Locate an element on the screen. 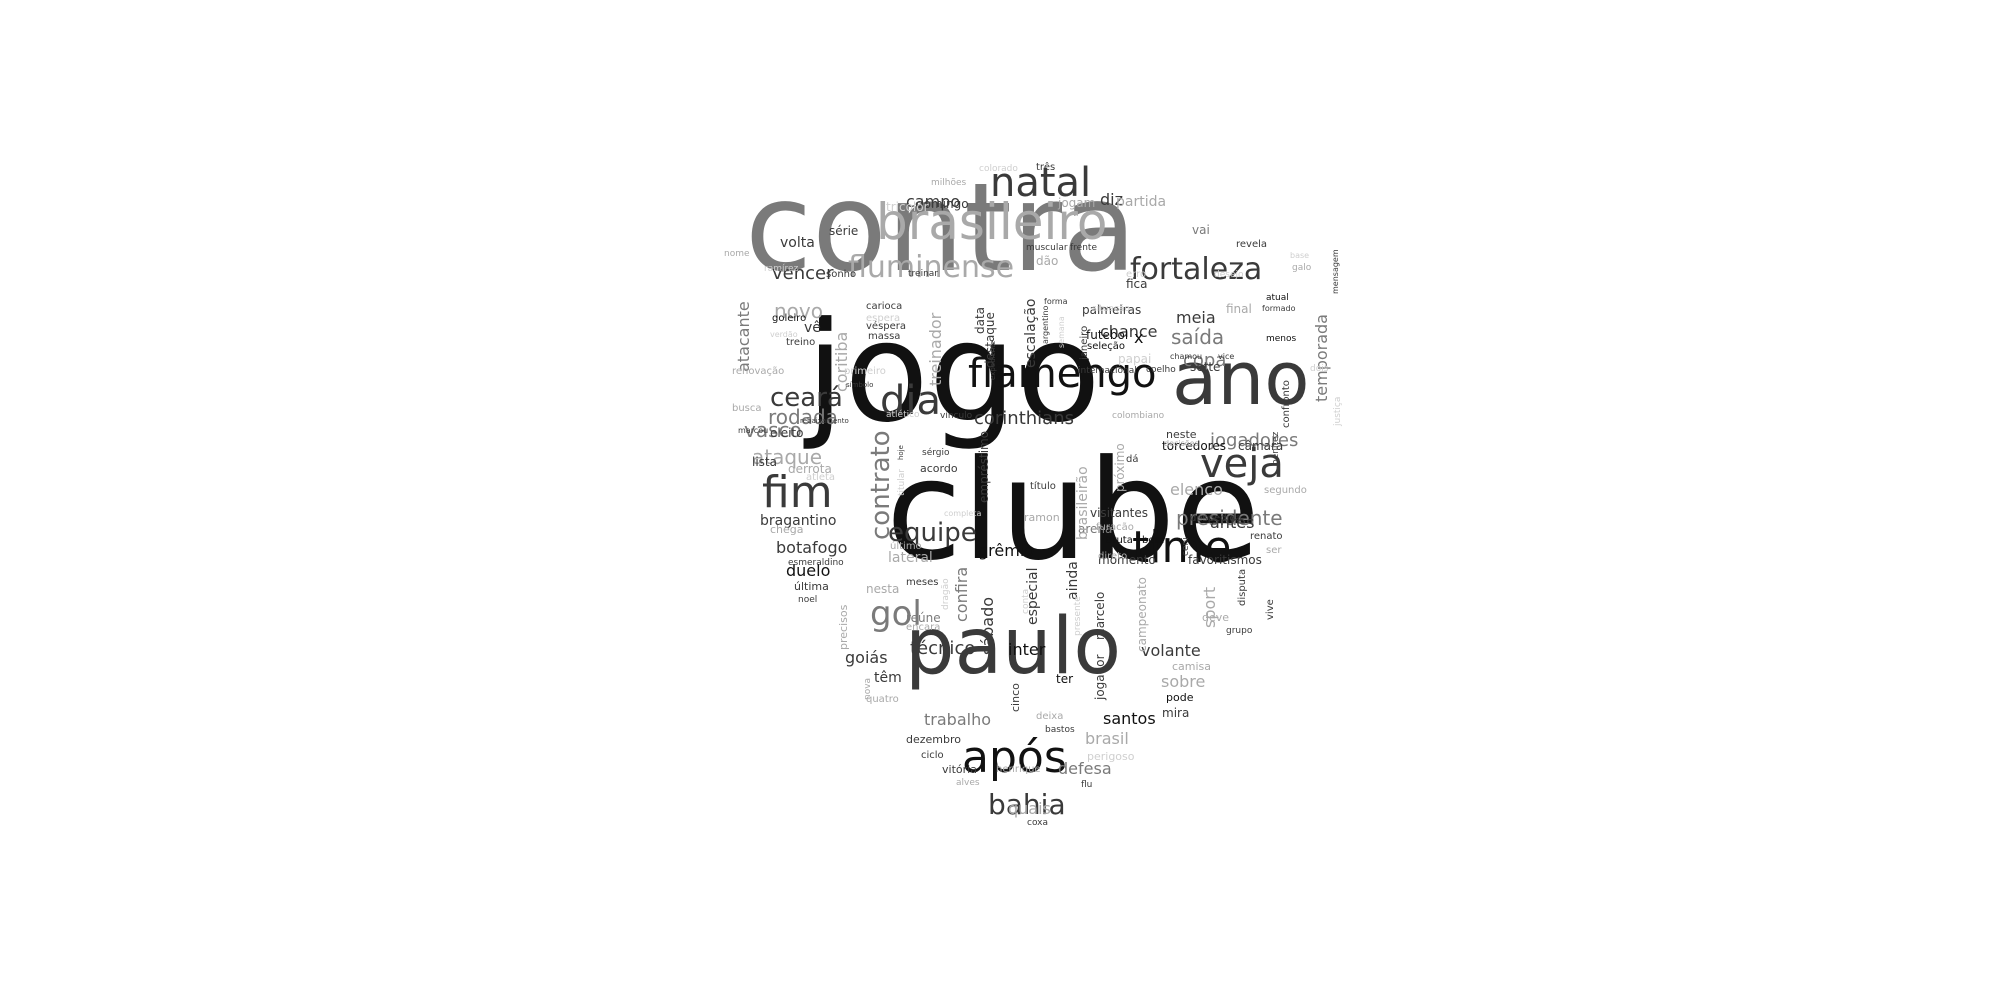  word: acordo is located at coordinates (939, 469).